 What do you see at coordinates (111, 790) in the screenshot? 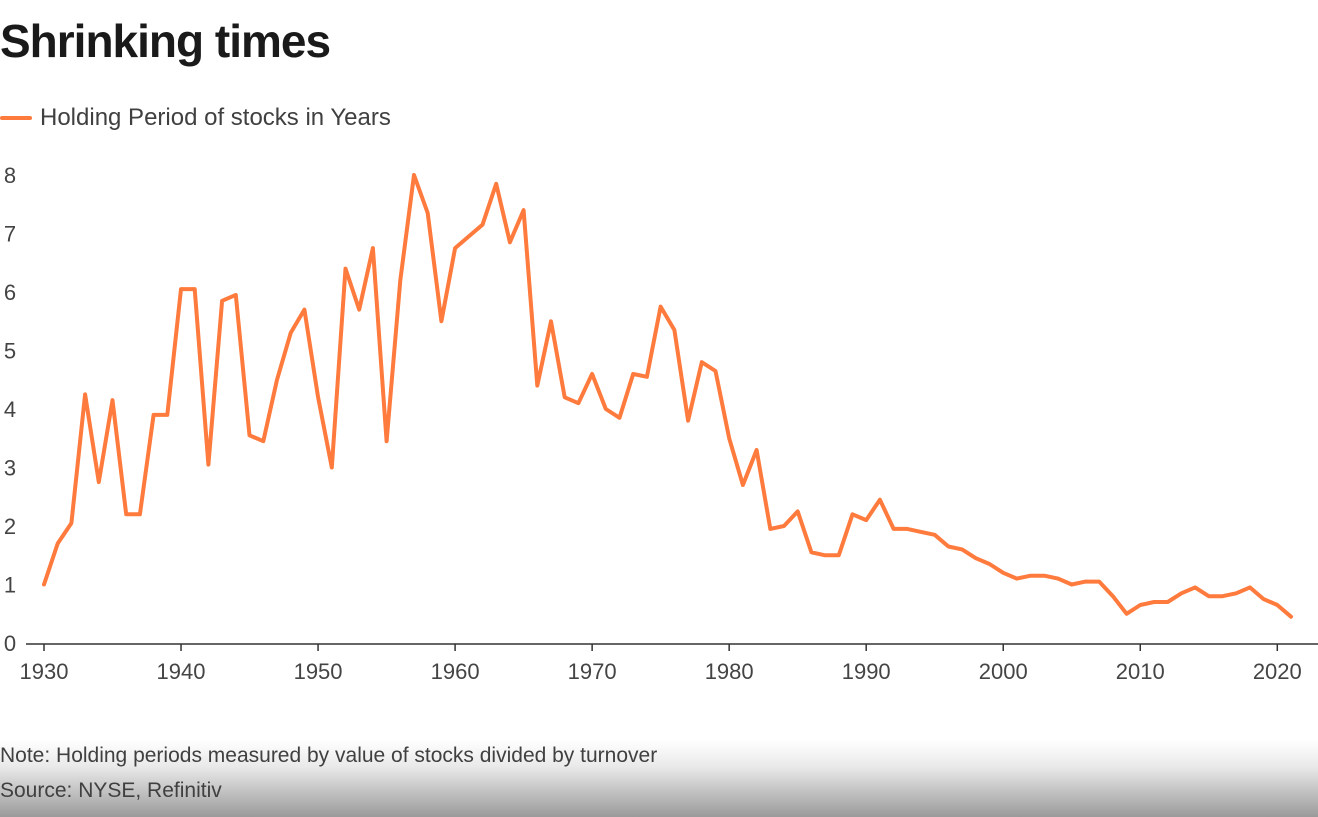
I see `footer-source: Source: NYSE, Refinitiv` at bounding box center [111, 790].